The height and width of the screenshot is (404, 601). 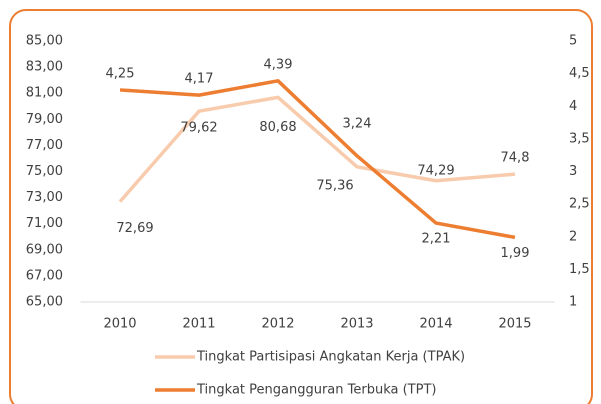 I want to click on x-tick-label: 2014, so click(x=435, y=324).